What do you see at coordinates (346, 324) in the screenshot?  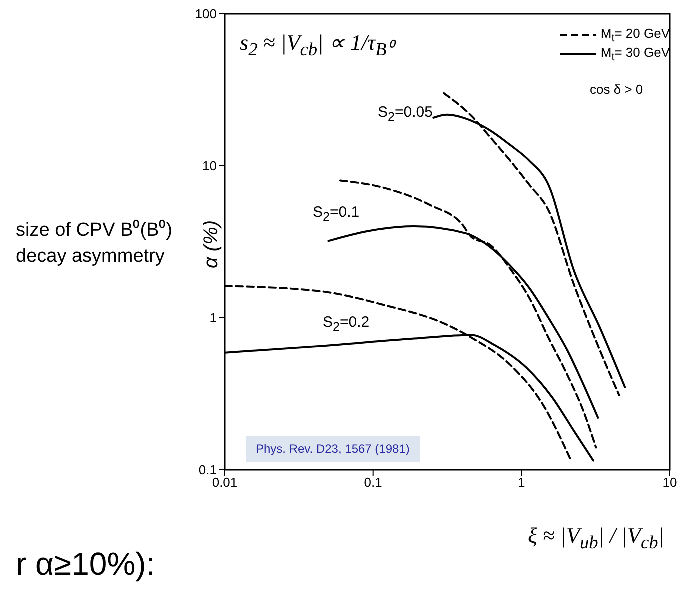 I see `annotation: S$_{2}$=0.2` at bounding box center [346, 324].